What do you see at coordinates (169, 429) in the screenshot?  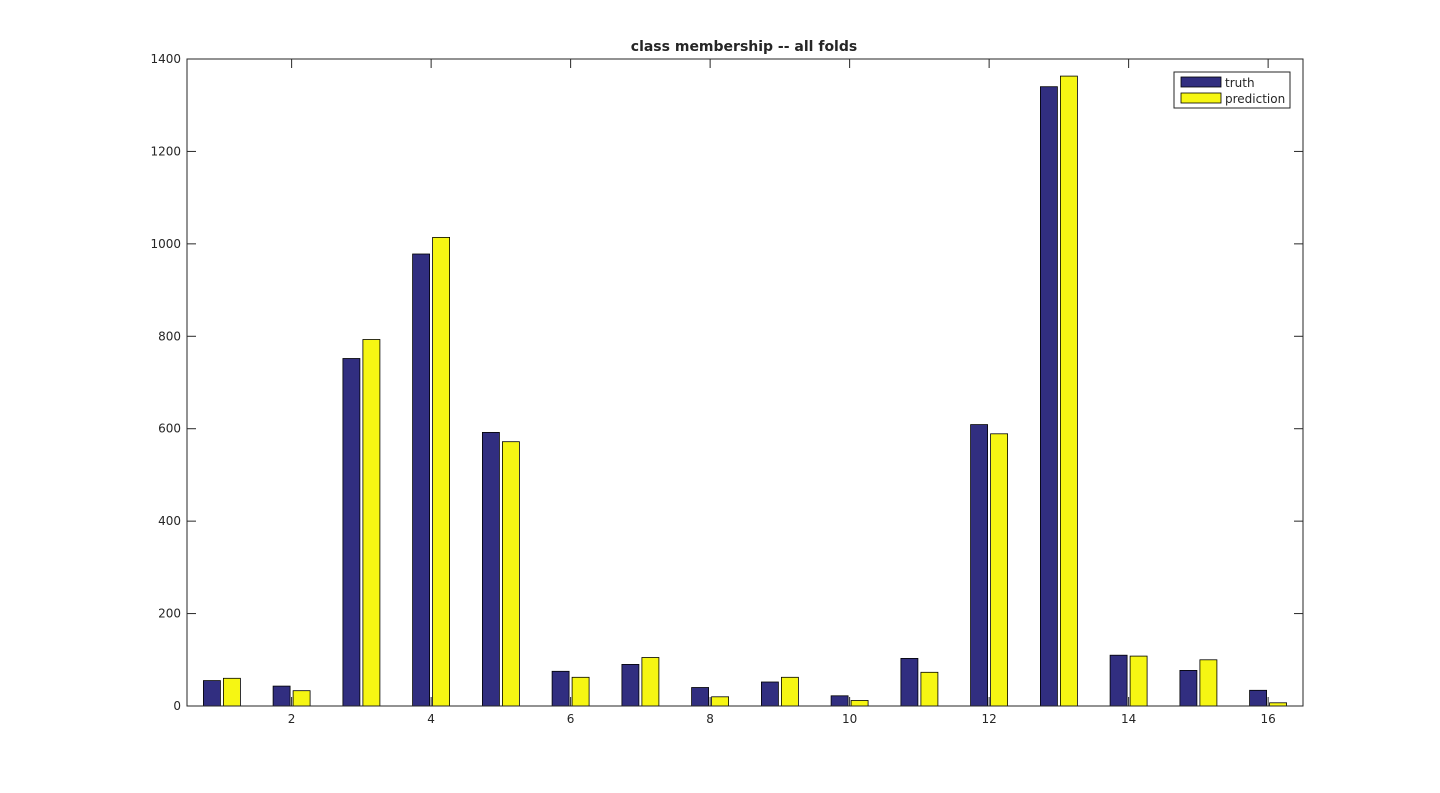 I see `y-tick-label: 600` at bounding box center [169, 429].